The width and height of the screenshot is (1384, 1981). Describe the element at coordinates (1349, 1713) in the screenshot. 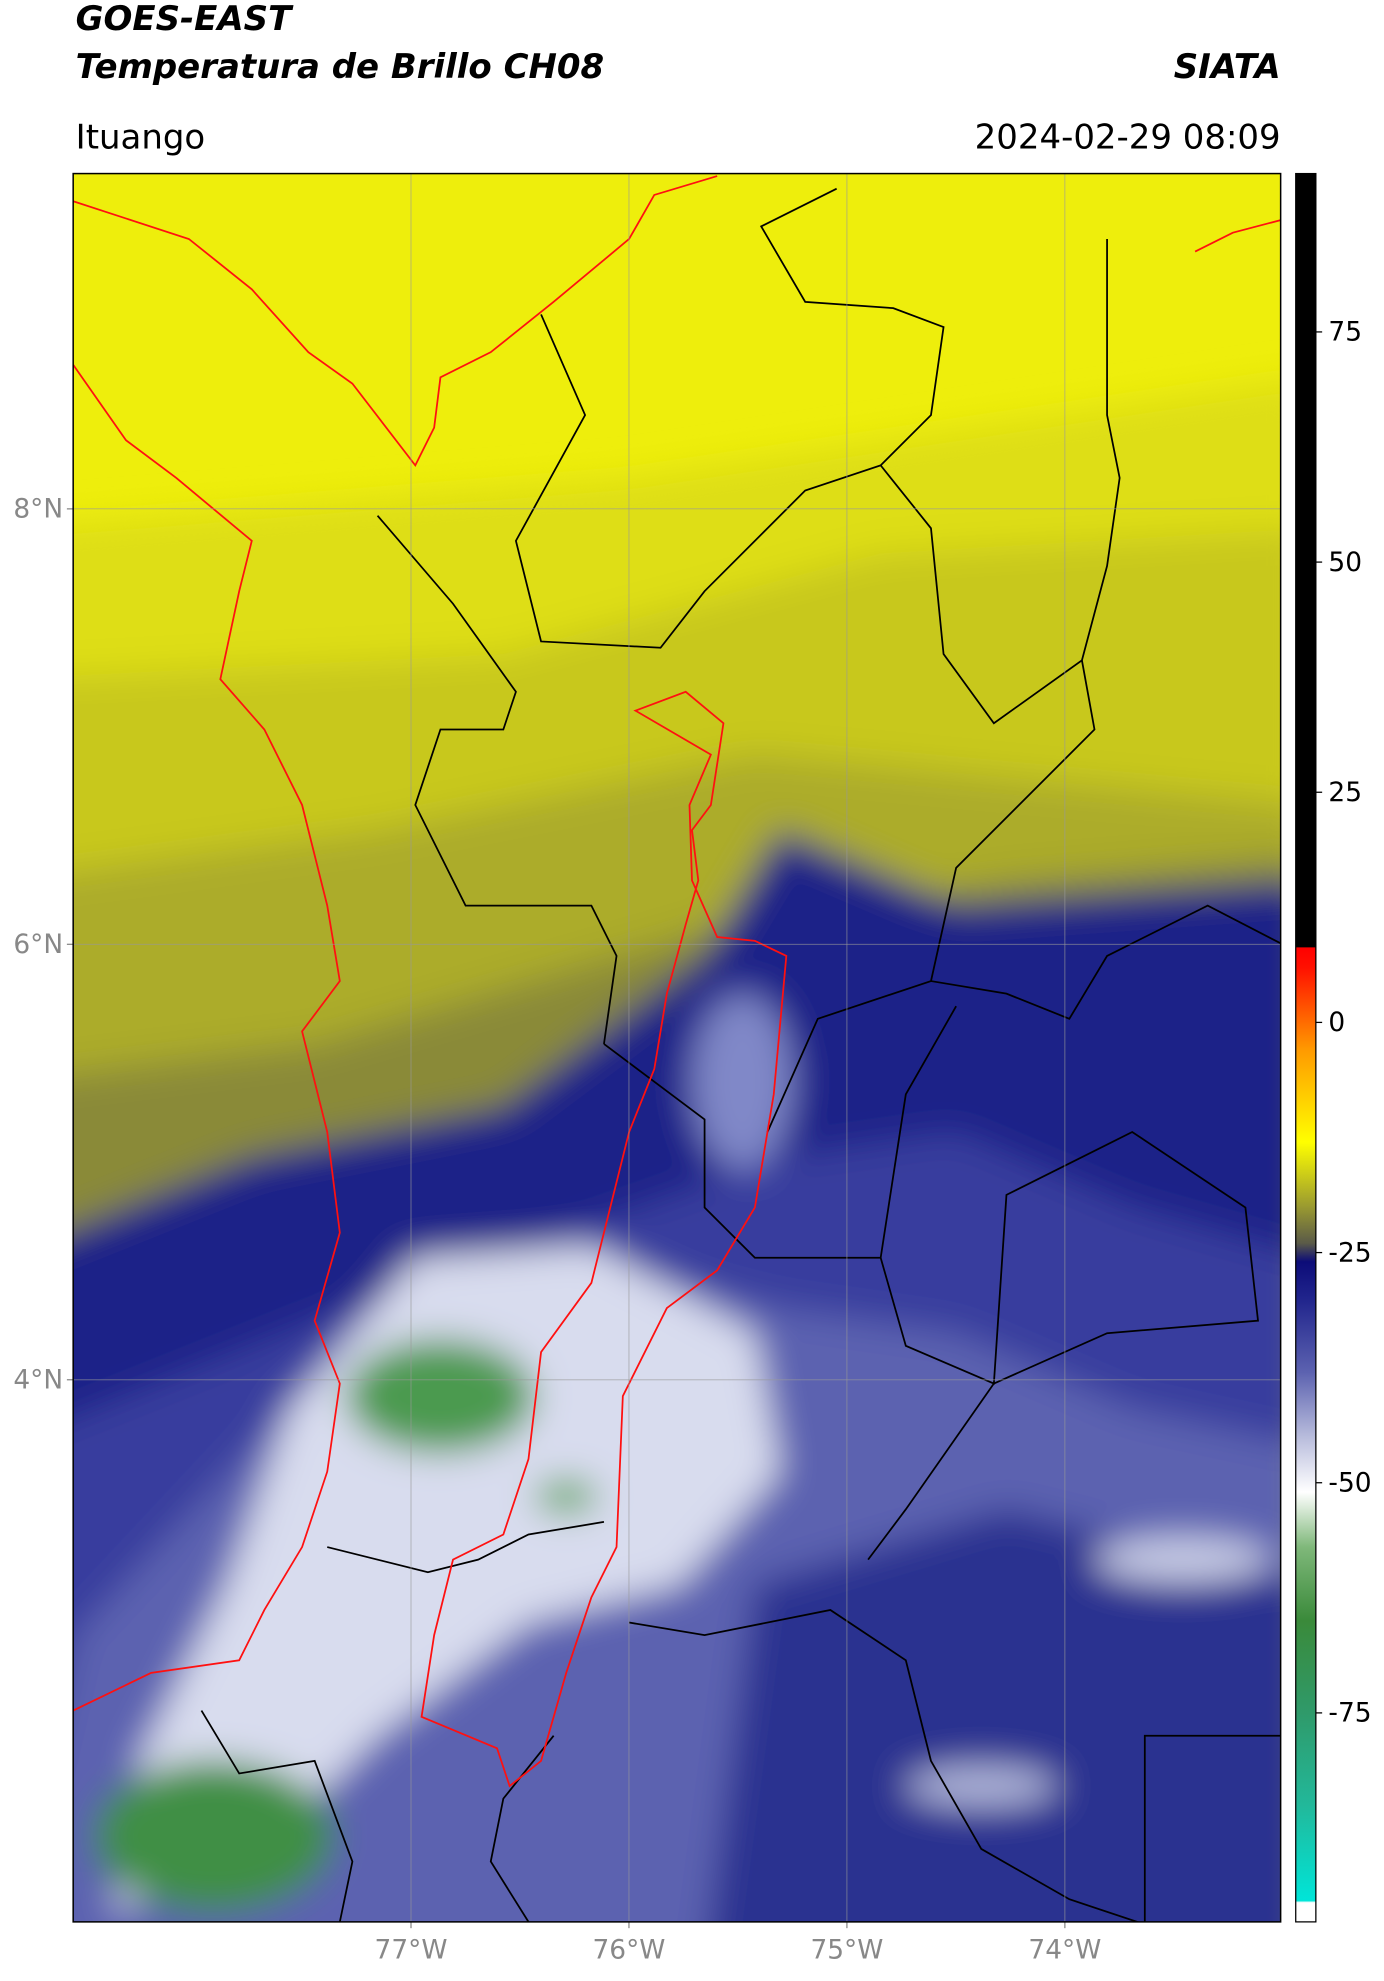

I see `colorbar-tick-label: -75` at that location.